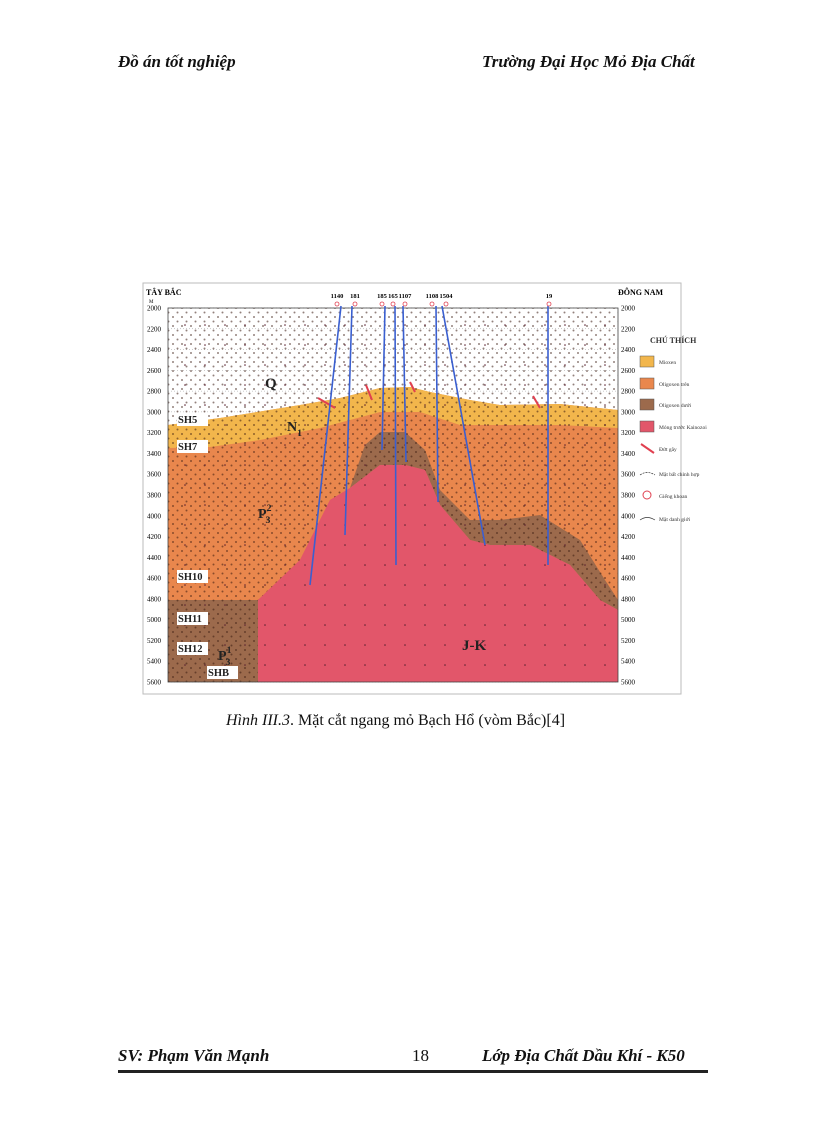 The height and width of the screenshot is (1123, 816). I want to click on well-label: 185, so click(382, 296).